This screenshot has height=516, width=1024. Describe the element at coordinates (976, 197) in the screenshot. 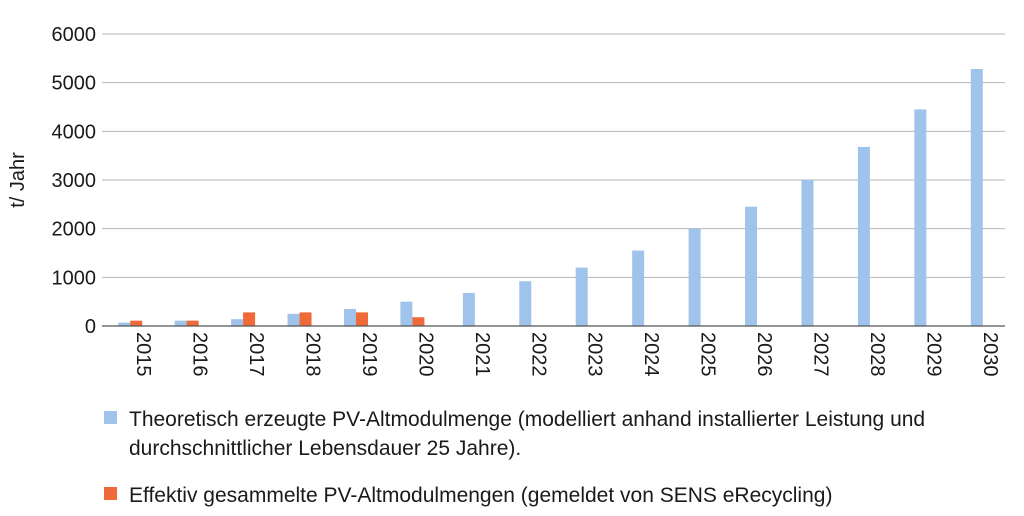

I see `bar-theoretical-2030` at that location.